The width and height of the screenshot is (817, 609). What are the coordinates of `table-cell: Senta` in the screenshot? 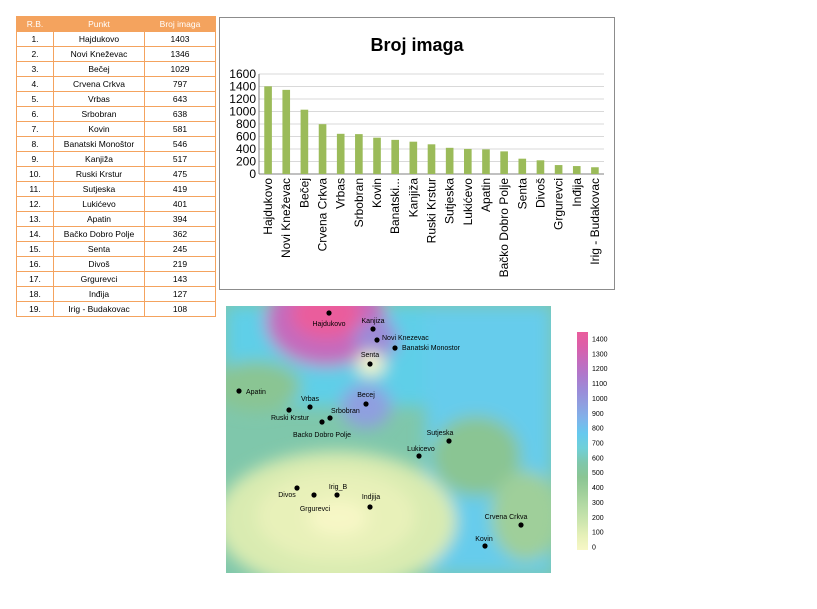 It's located at (99, 249).